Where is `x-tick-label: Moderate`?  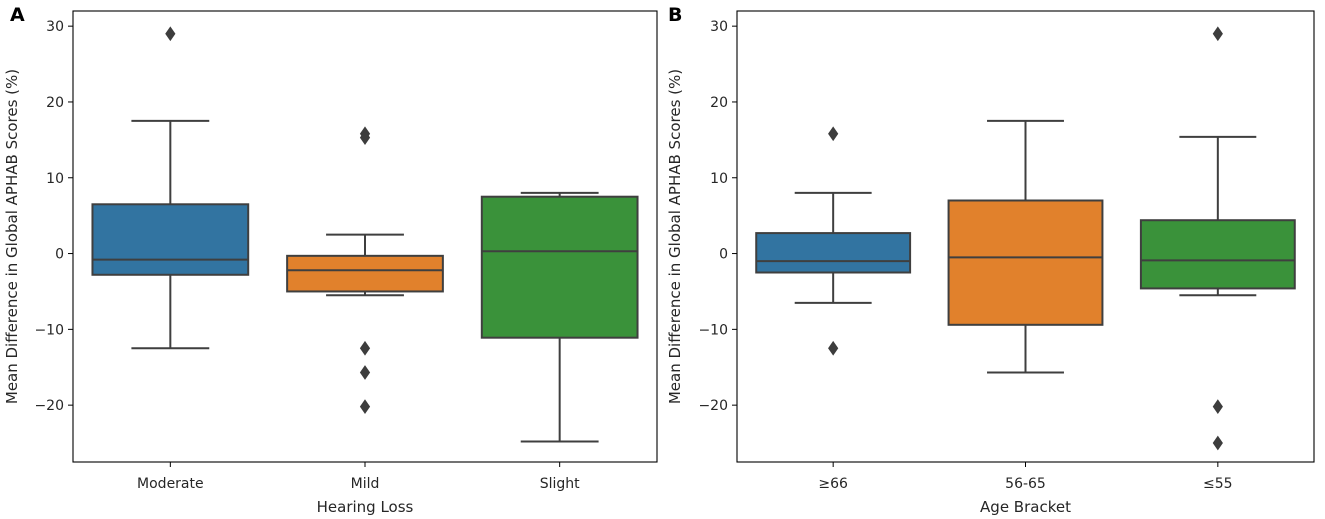 x-tick-label: Moderate is located at coordinates (170, 484).